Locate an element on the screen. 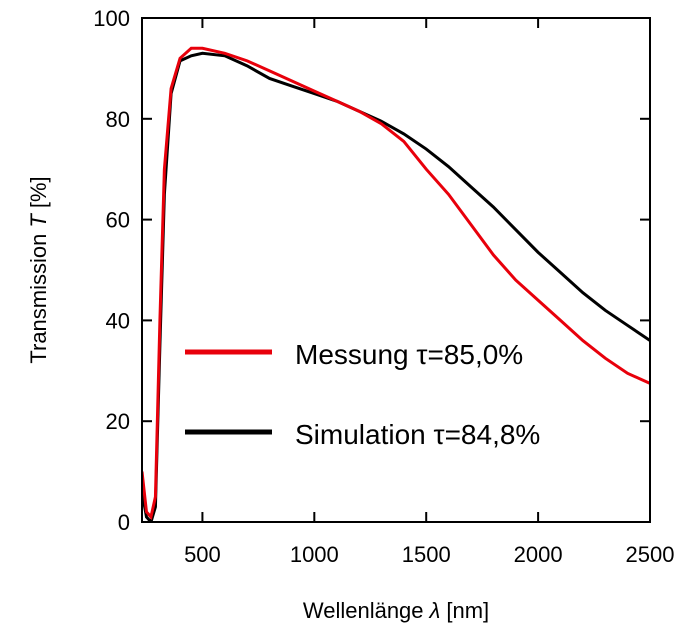 The width and height of the screenshot is (692, 638). y-tick-label: 0 is located at coordinates (124, 522).